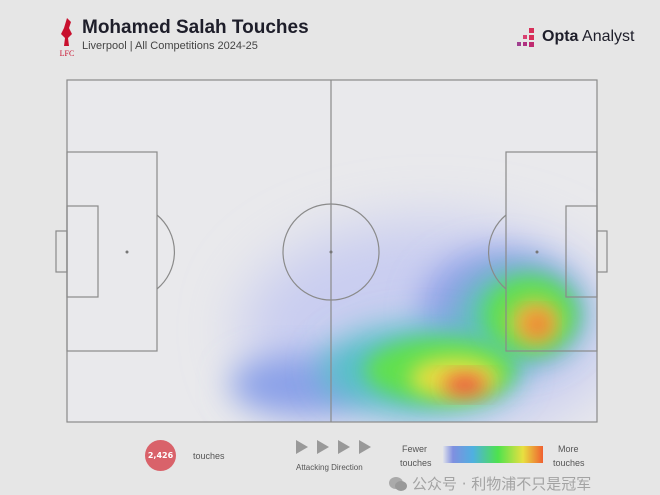 The height and width of the screenshot is (495, 660). What do you see at coordinates (415, 449) in the screenshot?
I see `legend-fewer: Fewer` at bounding box center [415, 449].